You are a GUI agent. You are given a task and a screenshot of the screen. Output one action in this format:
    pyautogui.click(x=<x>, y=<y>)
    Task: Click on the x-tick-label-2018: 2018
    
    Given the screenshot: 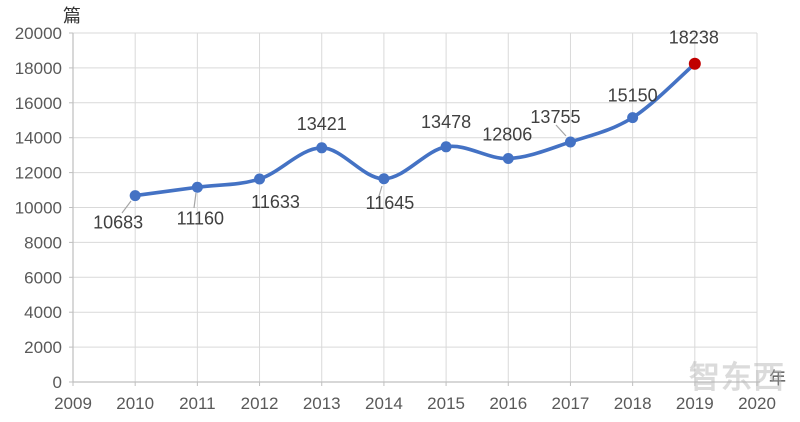 What is the action you would take?
    pyautogui.click(x=633, y=403)
    